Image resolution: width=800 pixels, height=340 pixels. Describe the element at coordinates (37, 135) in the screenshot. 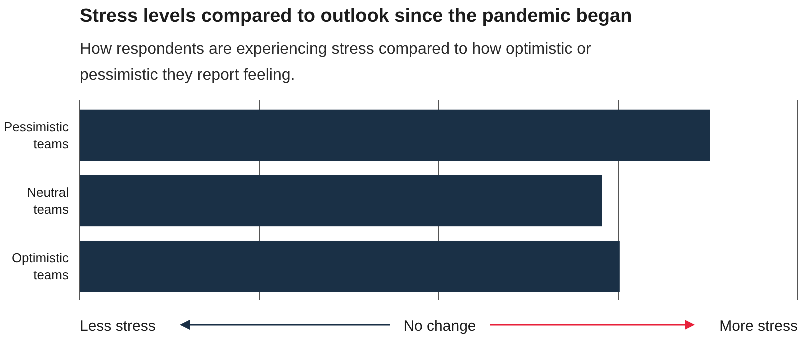

I see `y-tick-label: Pessimistic teams` at that location.